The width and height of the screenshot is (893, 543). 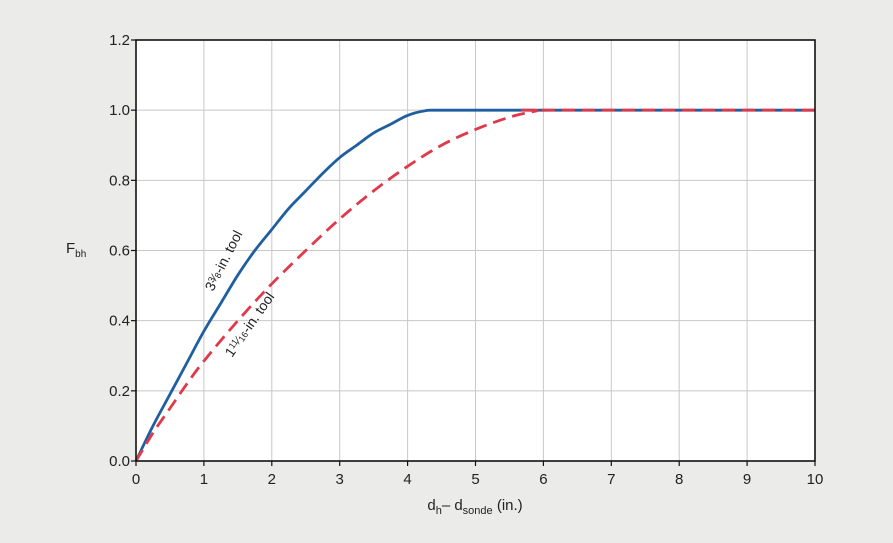 I want to click on y-tick-label: 0.6, so click(x=119, y=251).